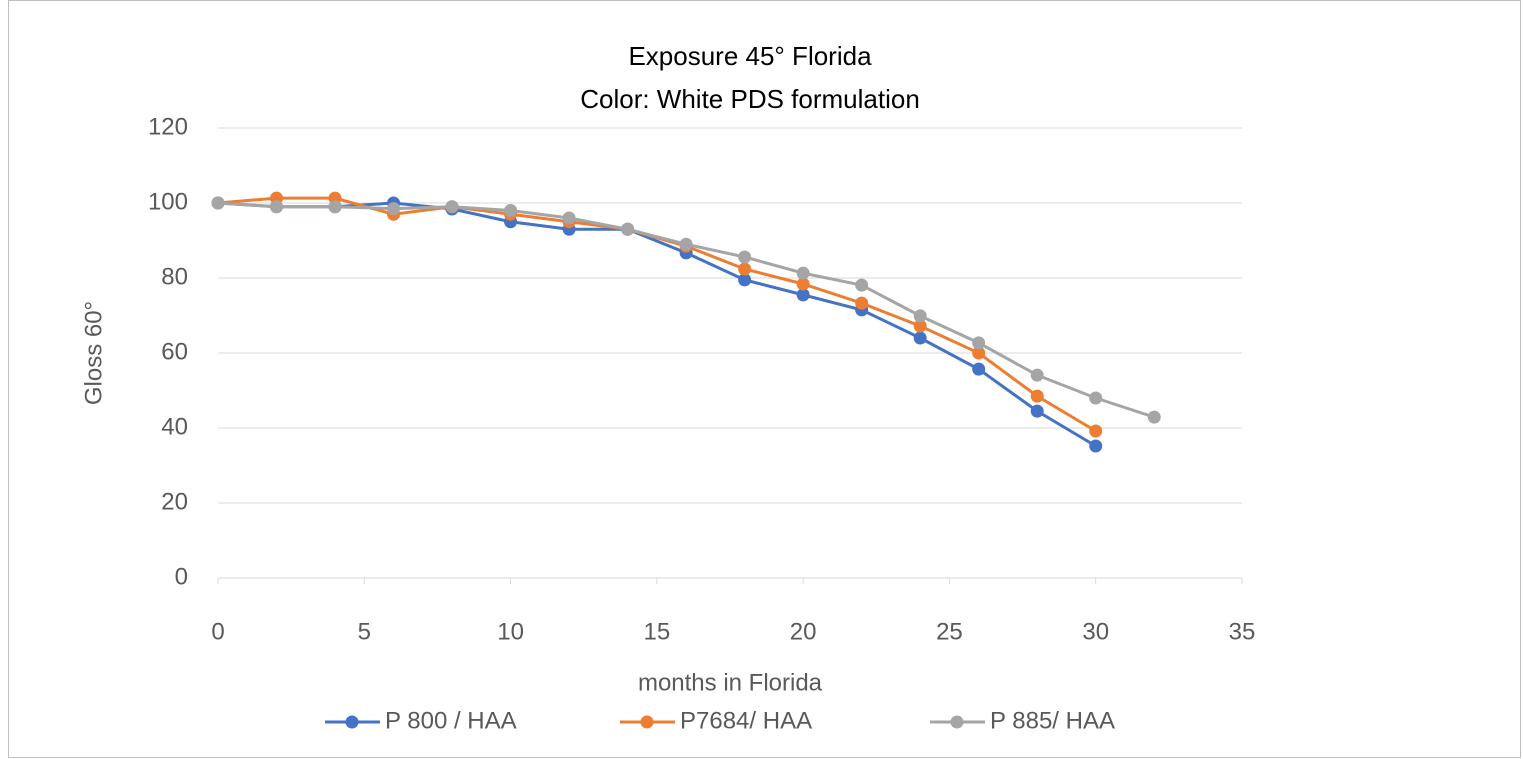 The width and height of the screenshot is (1523, 759). Describe the element at coordinates (803, 631) in the screenshot. I see `x-tick-label: 20` at that location.